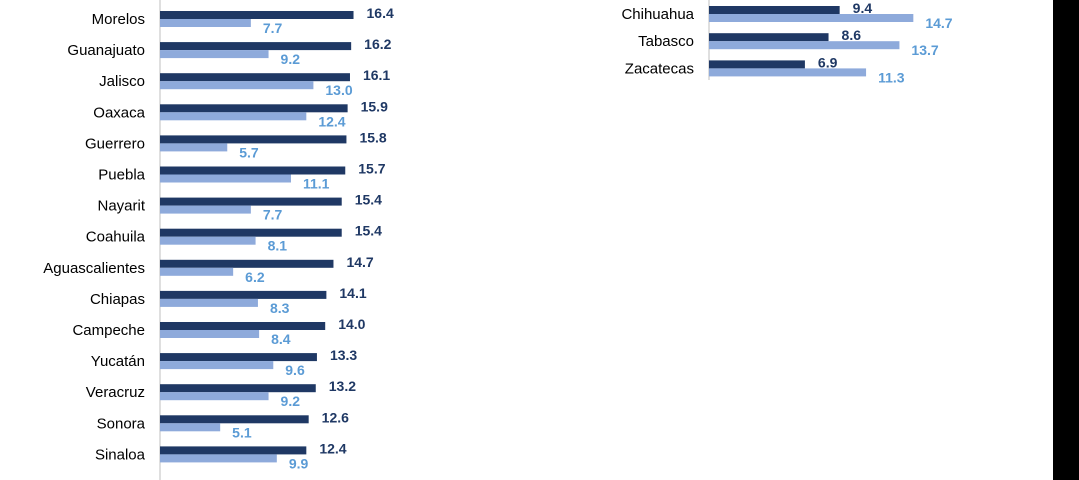 Image resolution: width=1079 pixels, height=480 pixels. What do you see at coordinates (380, 13) in the screenshot?
I see `data-label-dark-morelos: 16.4` at bounding box center [380, 13].